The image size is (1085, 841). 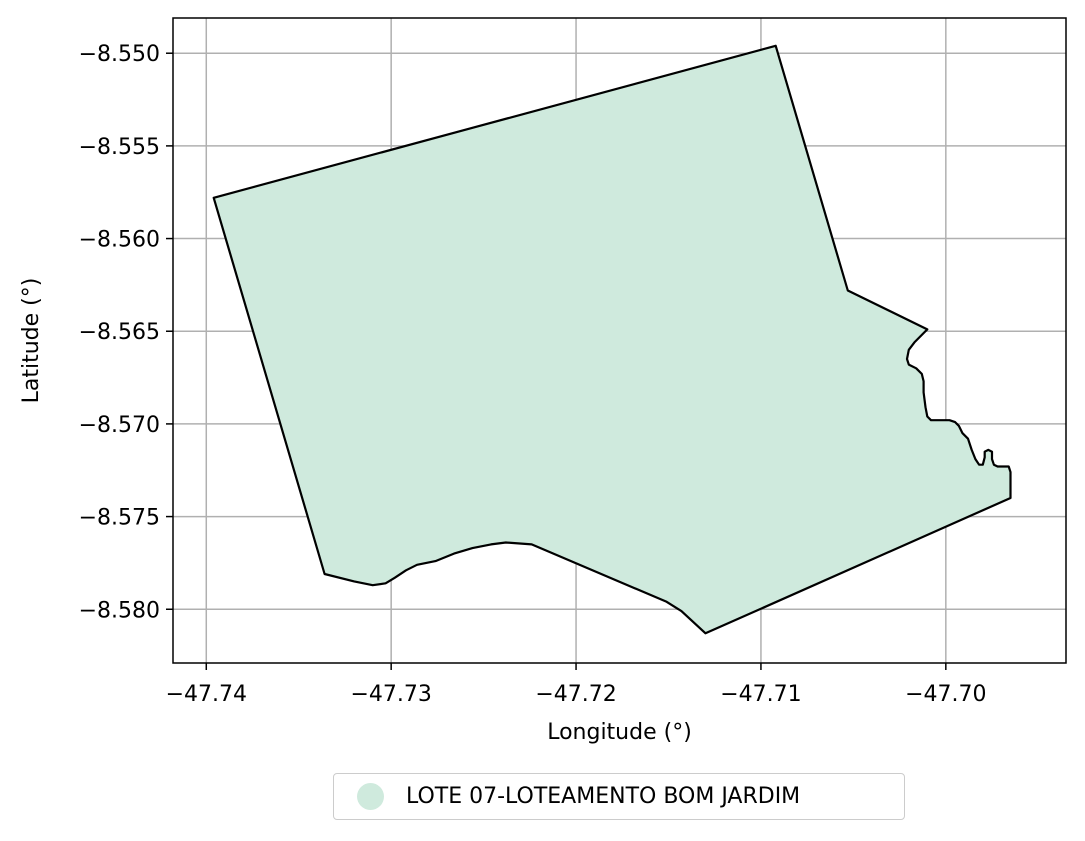 What do you see at coordinates (31, 341) in the screenshot?
I see `y-axis-label: Latitude (°)` at bounding box center [31, 341].